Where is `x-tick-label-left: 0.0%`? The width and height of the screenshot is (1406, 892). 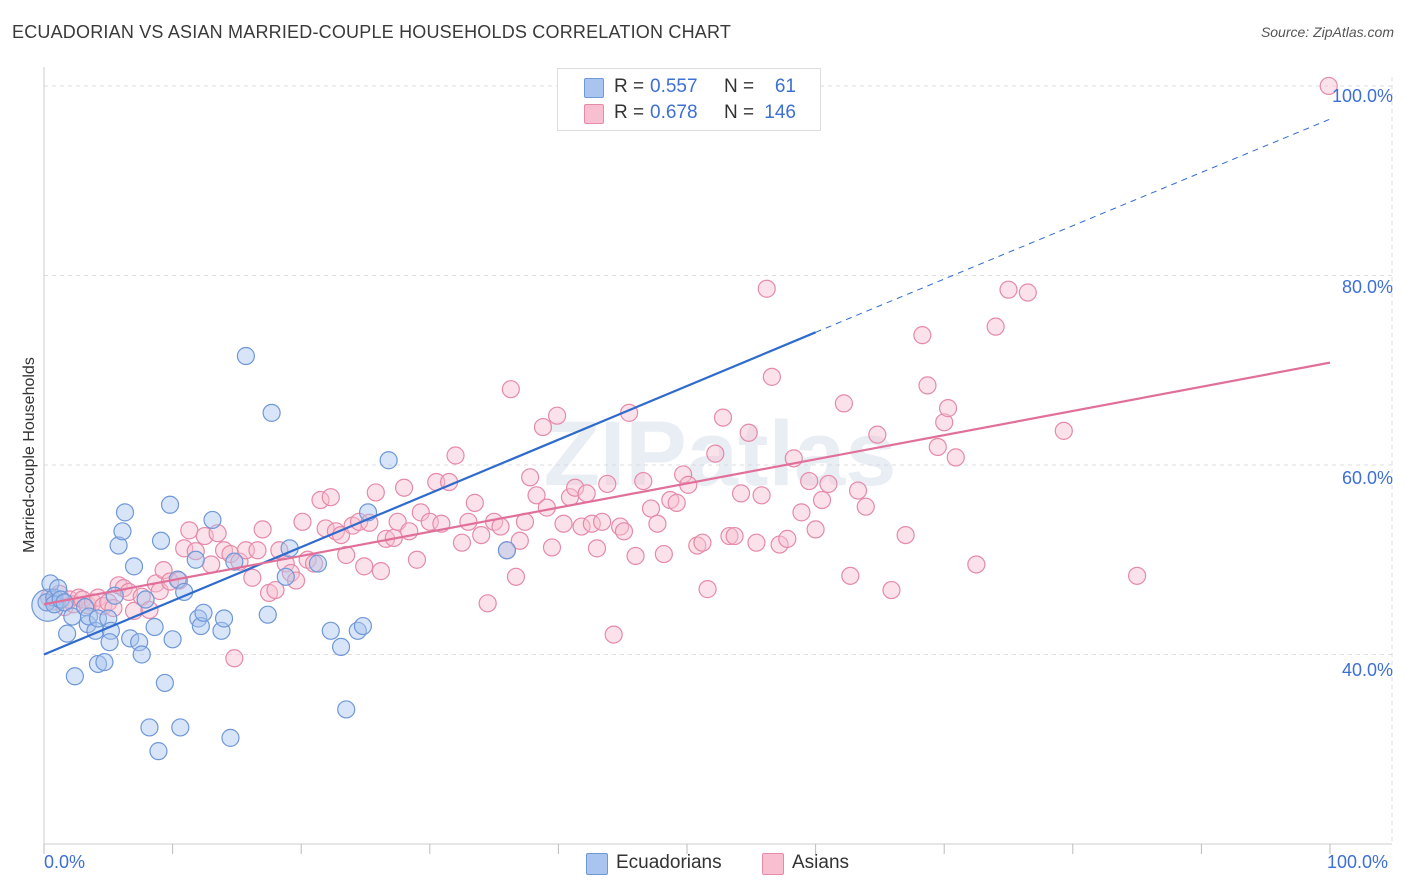 x-tick-label-left: 0.0% is located at coordinates (65, 862).